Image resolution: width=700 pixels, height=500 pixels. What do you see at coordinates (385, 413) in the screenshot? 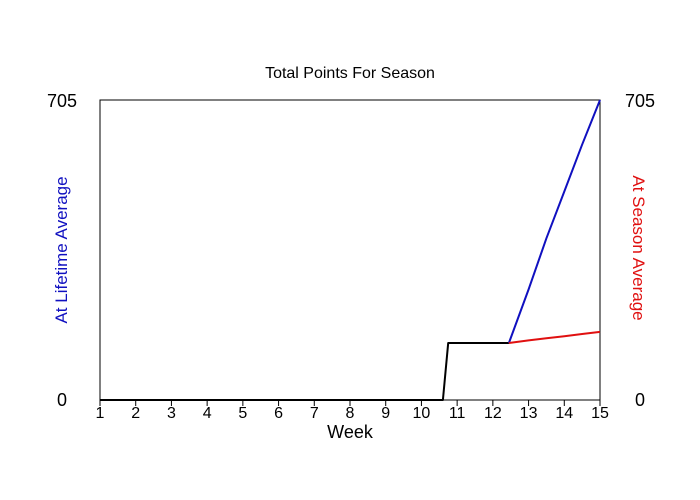
I see `x-tick-label: 9` at bounding box center [385, 413].